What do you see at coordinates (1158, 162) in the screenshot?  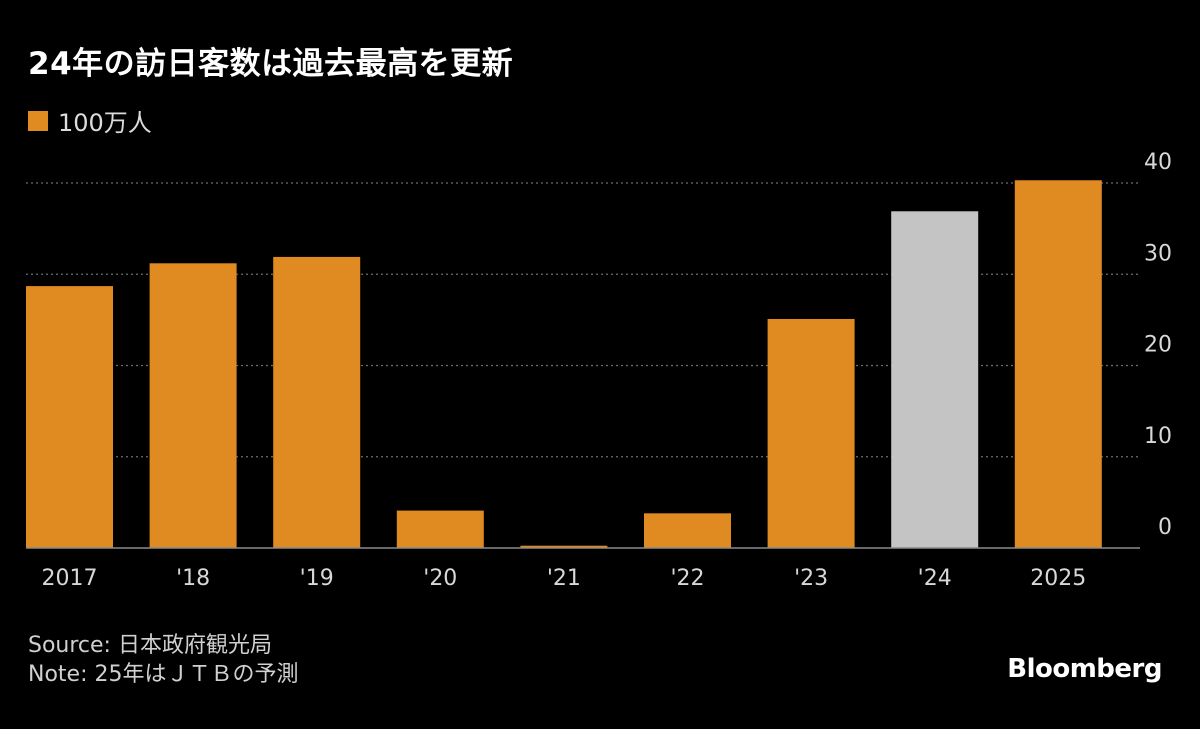 I see `y-tick-label: 40` at bounding box center [1158, 162].